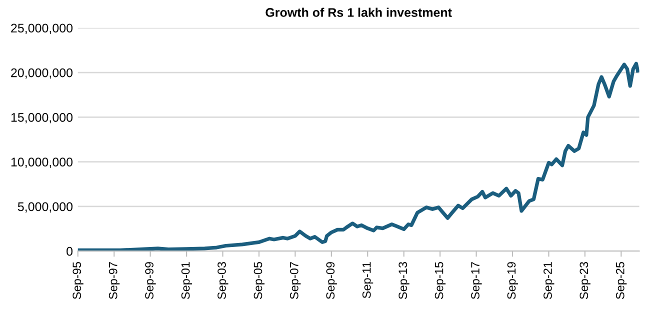 This screenshot has height=310, width=649. I want to click on x-tick-label: Sep-07, so click(295, 281).